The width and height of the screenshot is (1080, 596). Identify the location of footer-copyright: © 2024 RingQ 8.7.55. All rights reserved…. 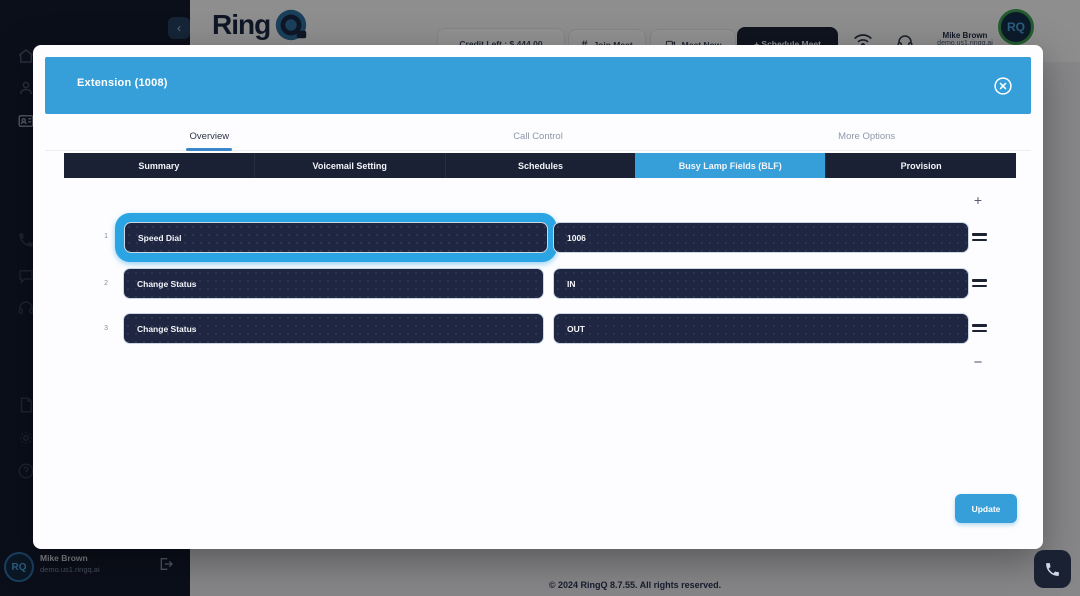
(635, 585).